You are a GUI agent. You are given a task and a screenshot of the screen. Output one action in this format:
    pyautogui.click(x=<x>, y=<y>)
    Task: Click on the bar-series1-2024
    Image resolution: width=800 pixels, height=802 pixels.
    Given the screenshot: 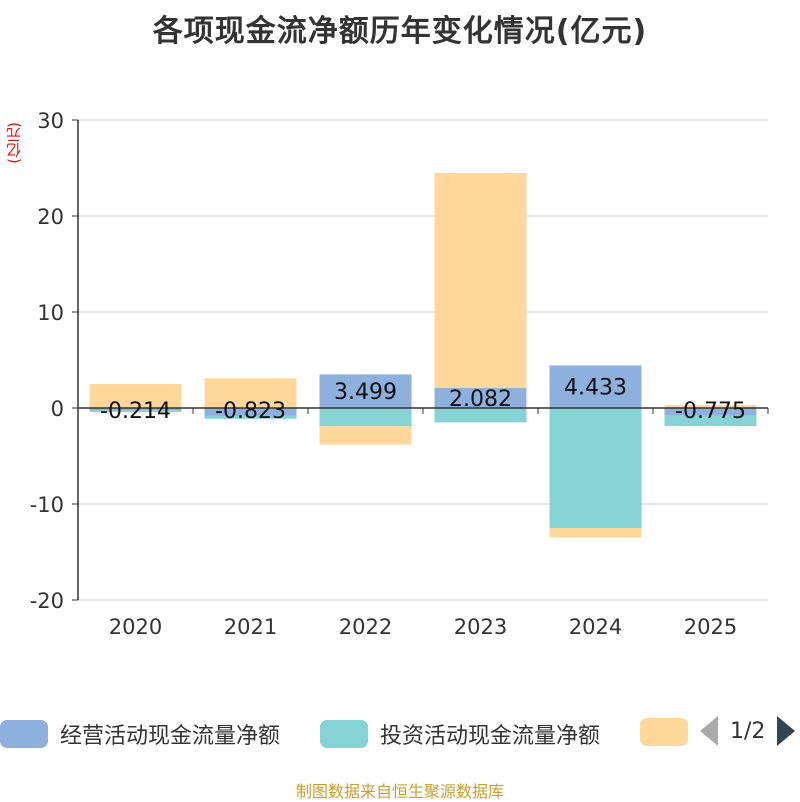 What is the action you would take?
    pyautogui.click(x=595, y=468)
    